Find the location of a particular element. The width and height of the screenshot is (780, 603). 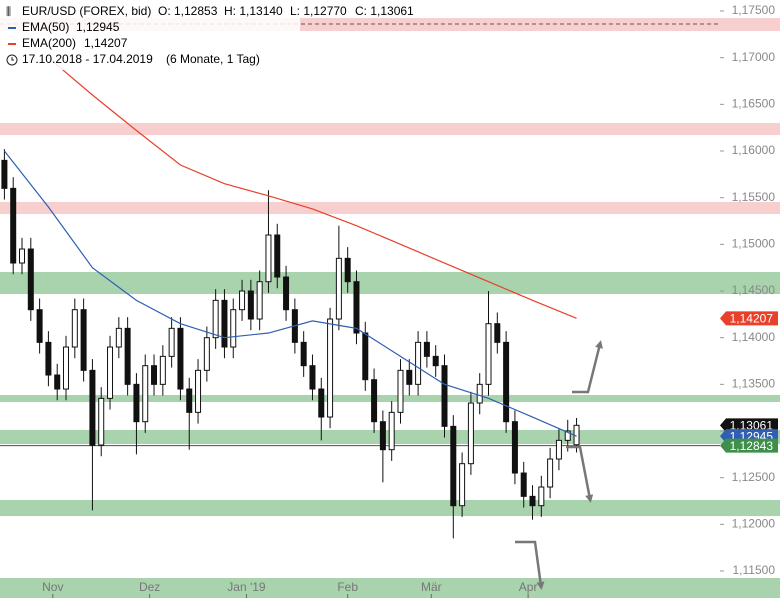

y-tick-label: 1,16500 is located at coordinates (754, 104).